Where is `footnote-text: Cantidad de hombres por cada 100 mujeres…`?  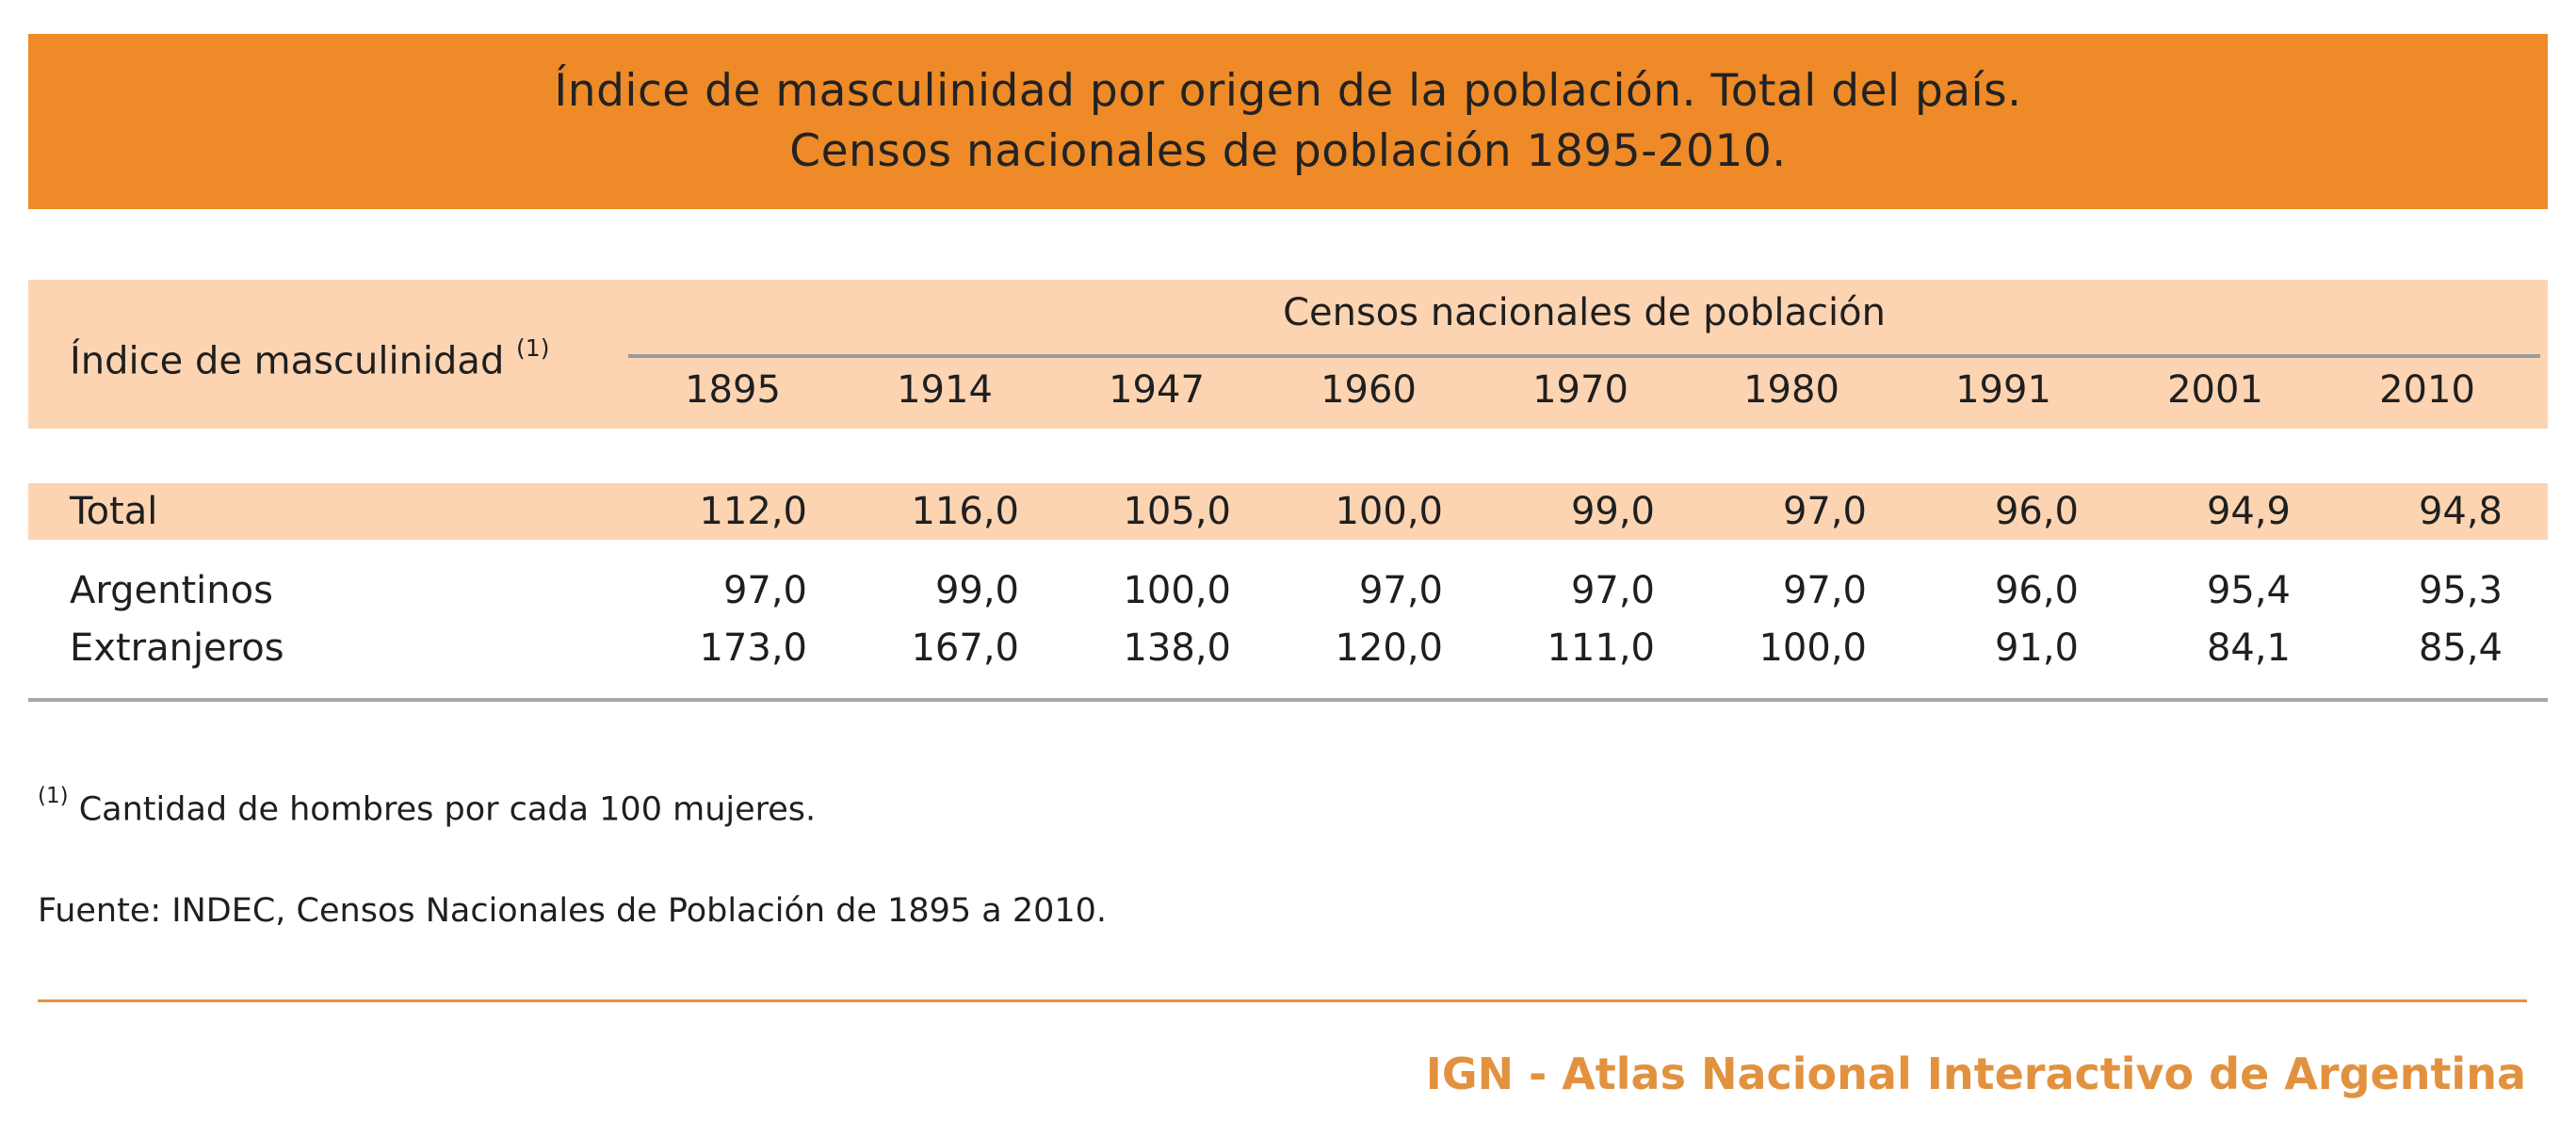
footnote-text: Cantidad de hombres por cada 100 mujeres… is located at coordinates (442, 809).